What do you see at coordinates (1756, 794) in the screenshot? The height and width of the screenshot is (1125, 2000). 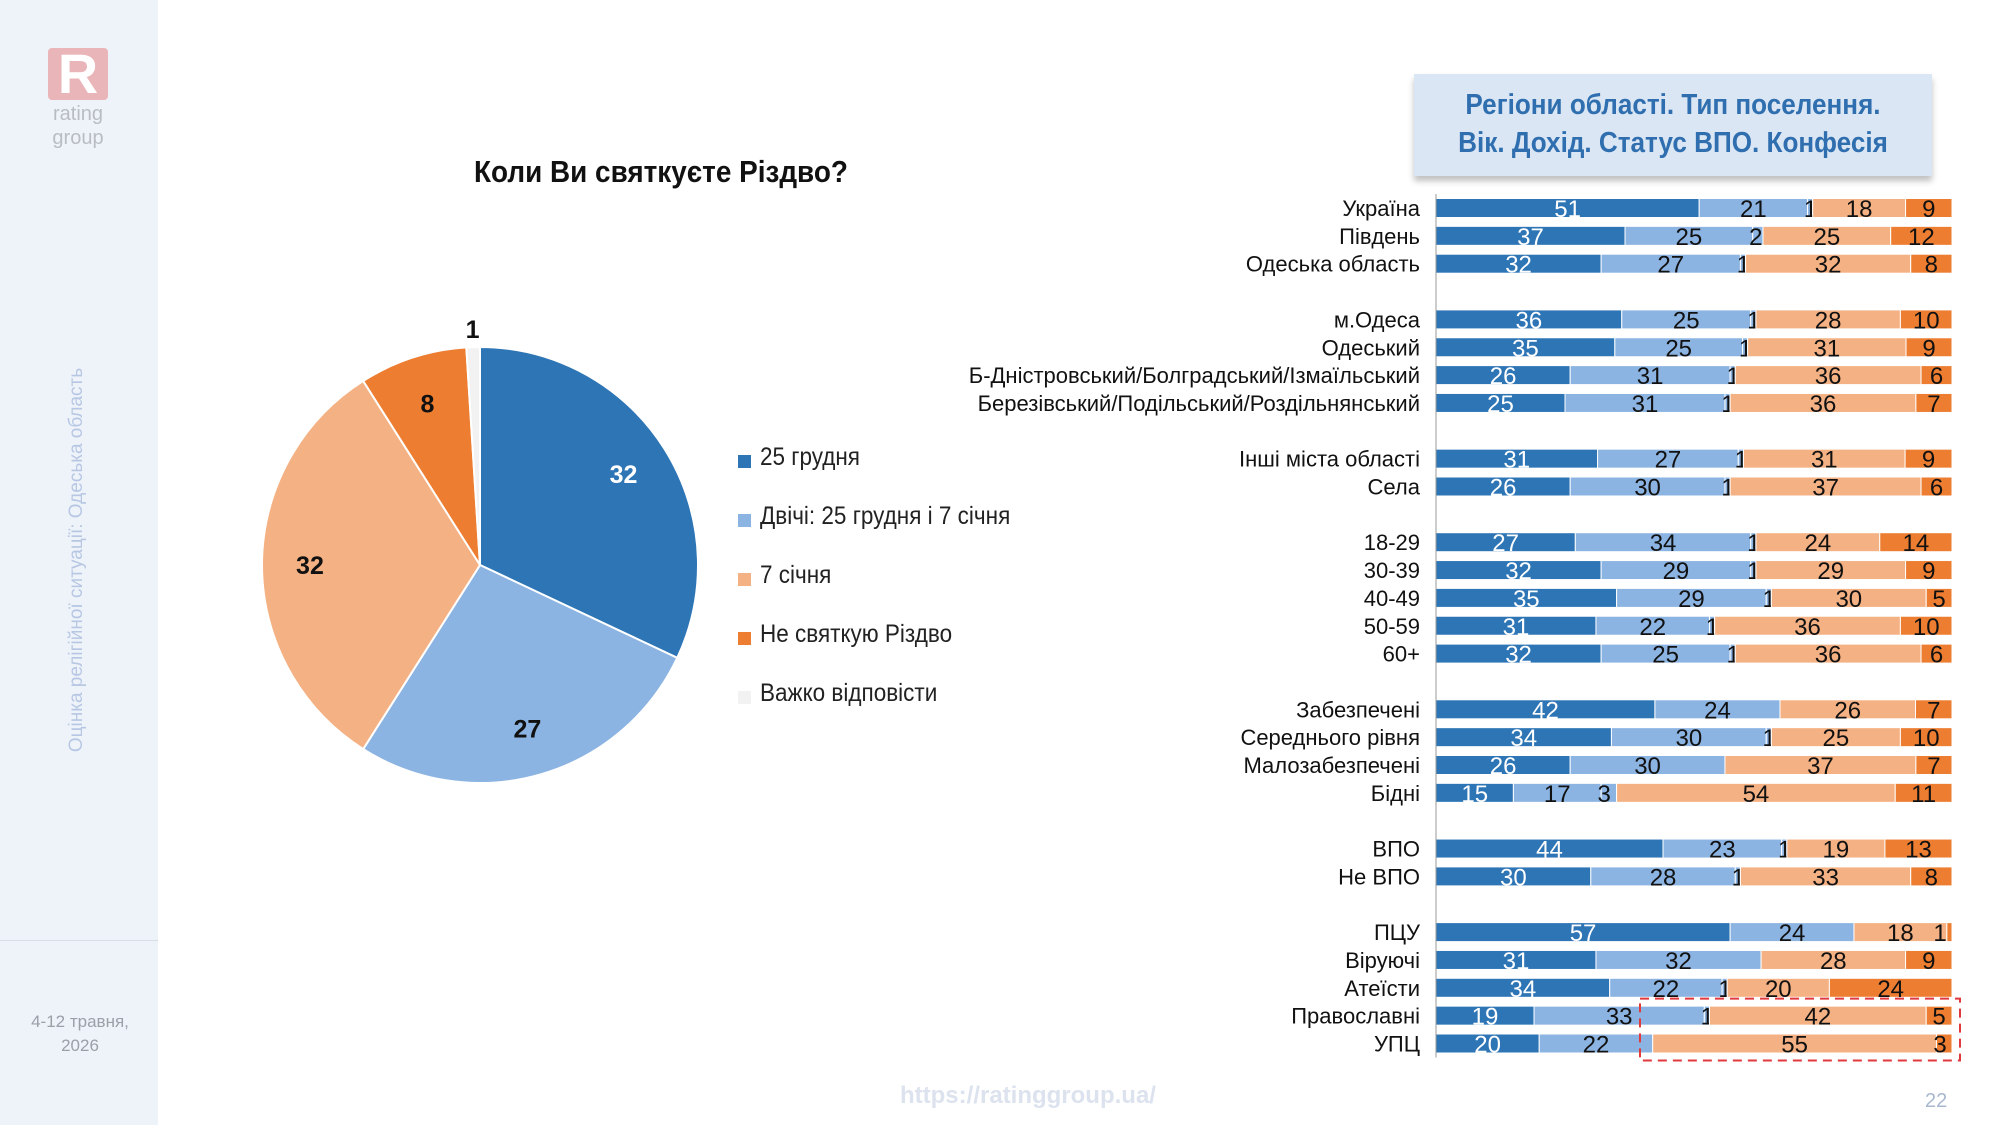 I see `bar-value-label: 54` at bounding box center [1756, 794].